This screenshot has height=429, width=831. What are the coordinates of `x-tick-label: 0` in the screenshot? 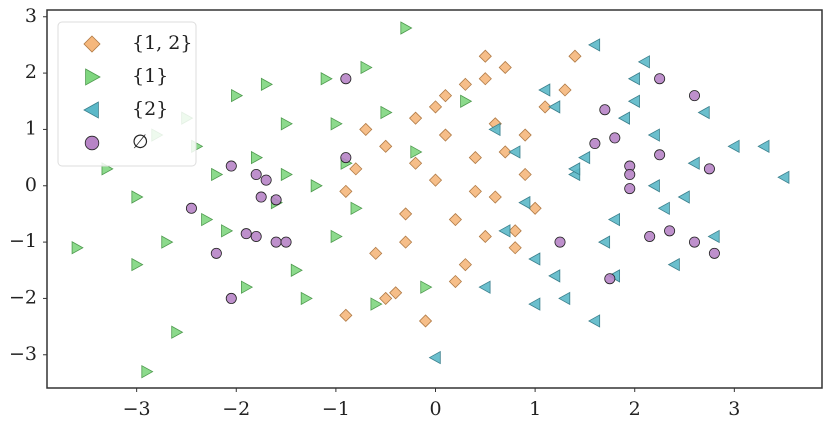 It's located at (435, 409).